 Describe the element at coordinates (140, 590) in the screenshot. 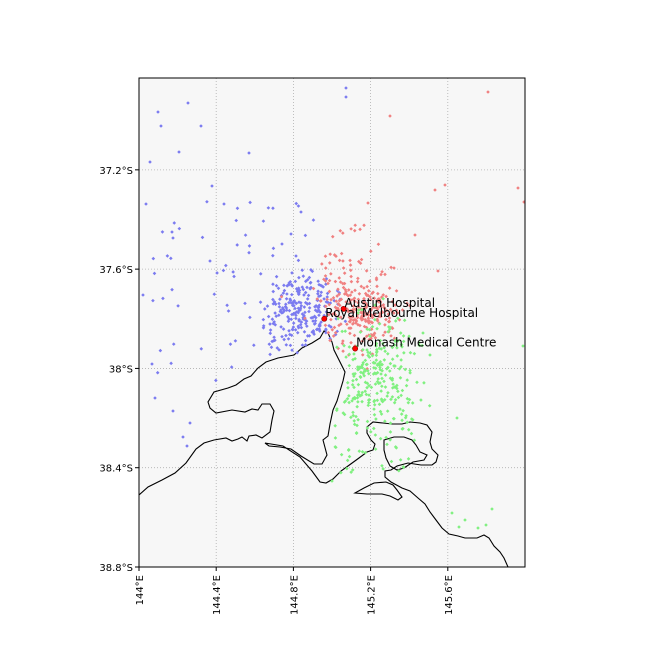

I see `x-tick-label: 144°E` at that location.